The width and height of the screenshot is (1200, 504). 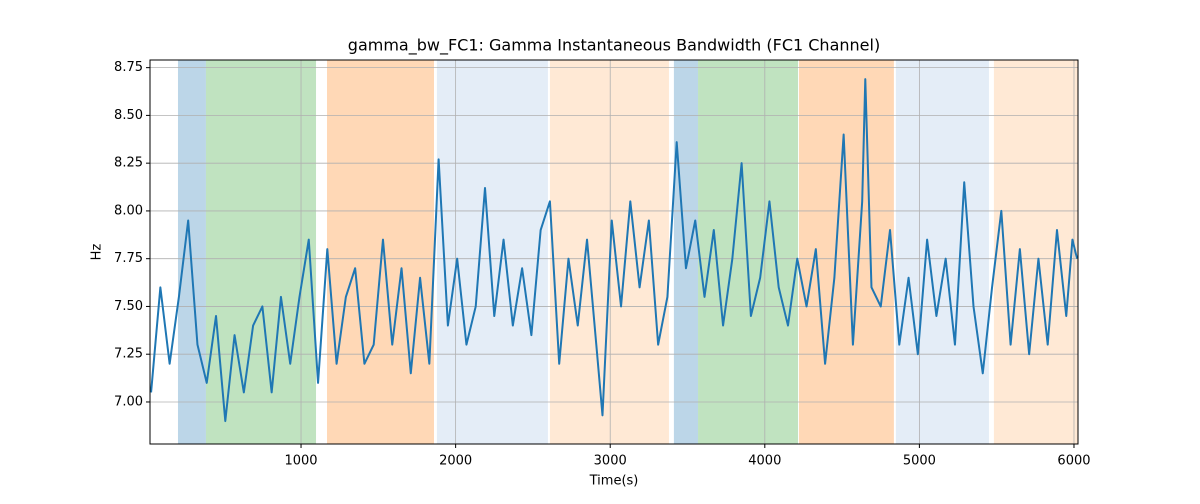 What do you see at coordinates (128, 115) in the screenshot?
I see `y-tick-label: 8.50` at bounding box center [128, 115].